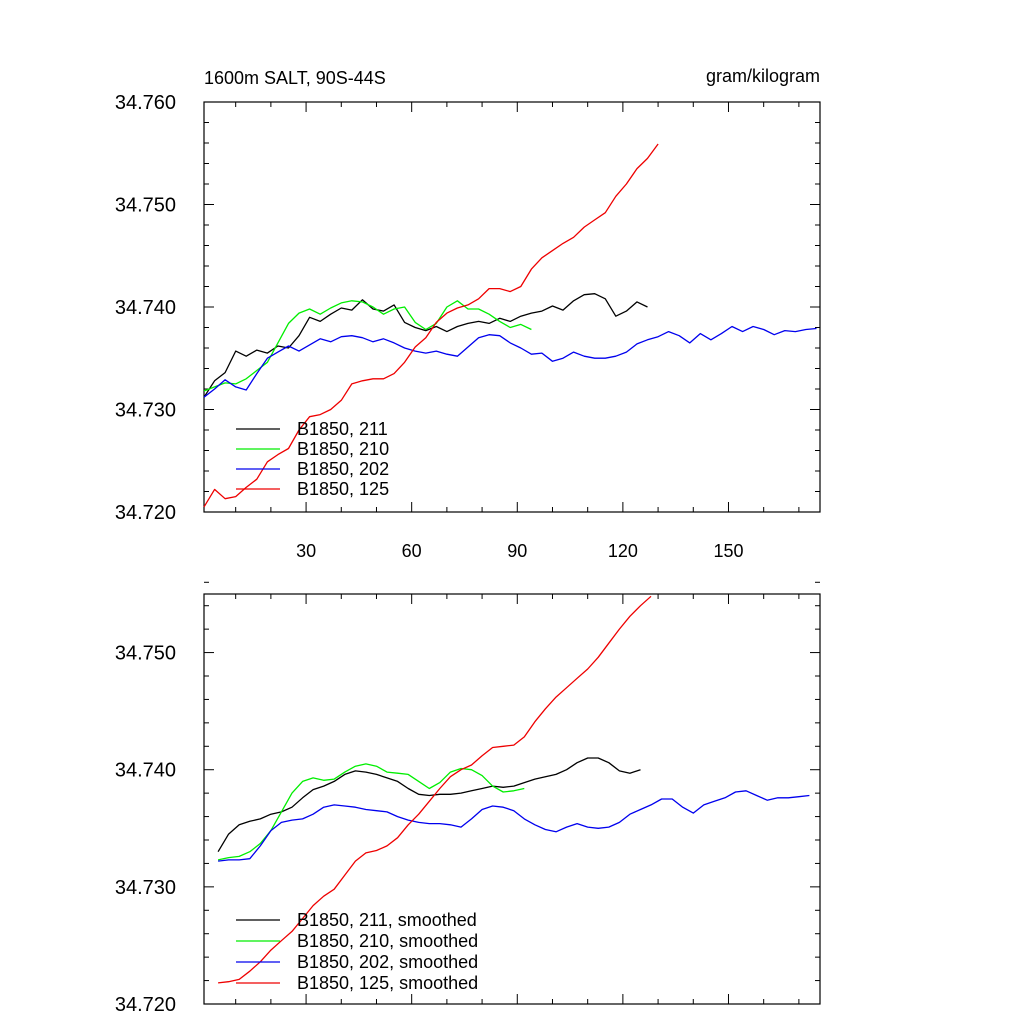 Image resolution: width=1024 pixels, height=1024 pixels. I want to click on legend-label: B1850, 210, so click(343, 449).